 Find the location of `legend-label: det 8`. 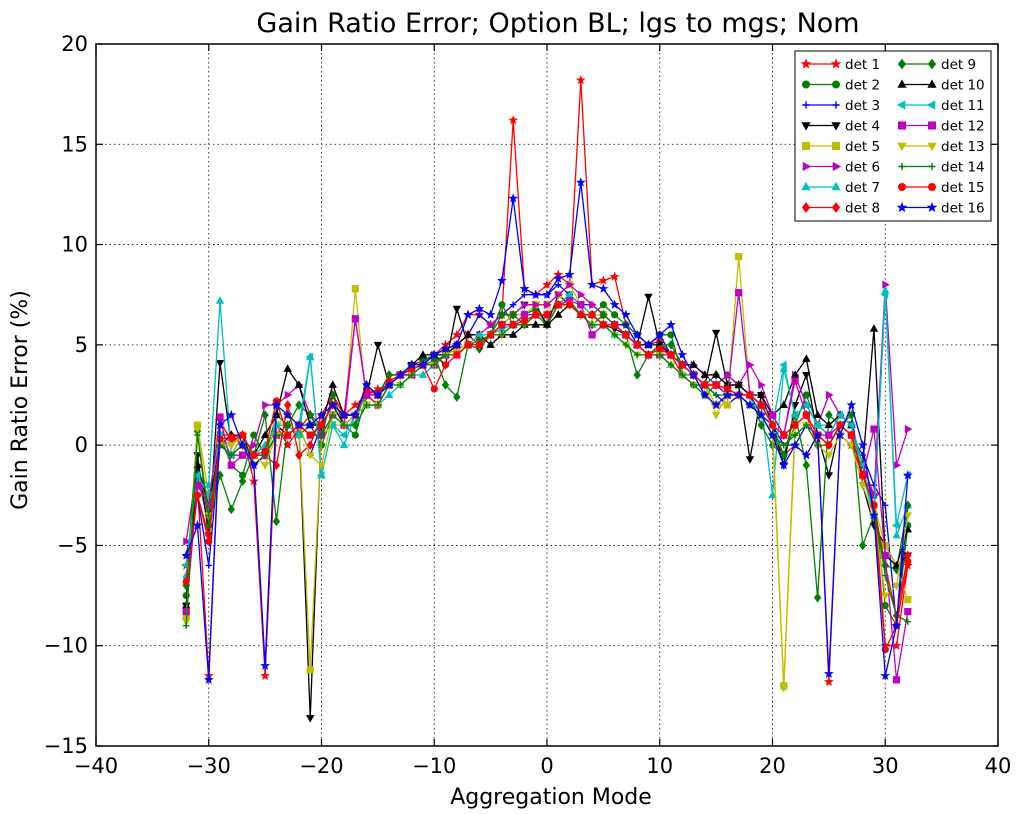

legend-label: det 8 is located at coordinates (862, 209).